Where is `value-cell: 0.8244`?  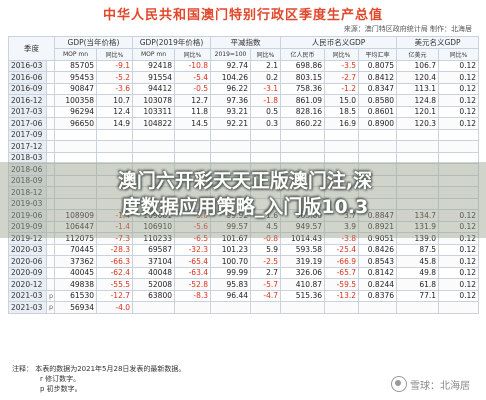
value-cell: 0.8244 is located at coordinates (377, 284).